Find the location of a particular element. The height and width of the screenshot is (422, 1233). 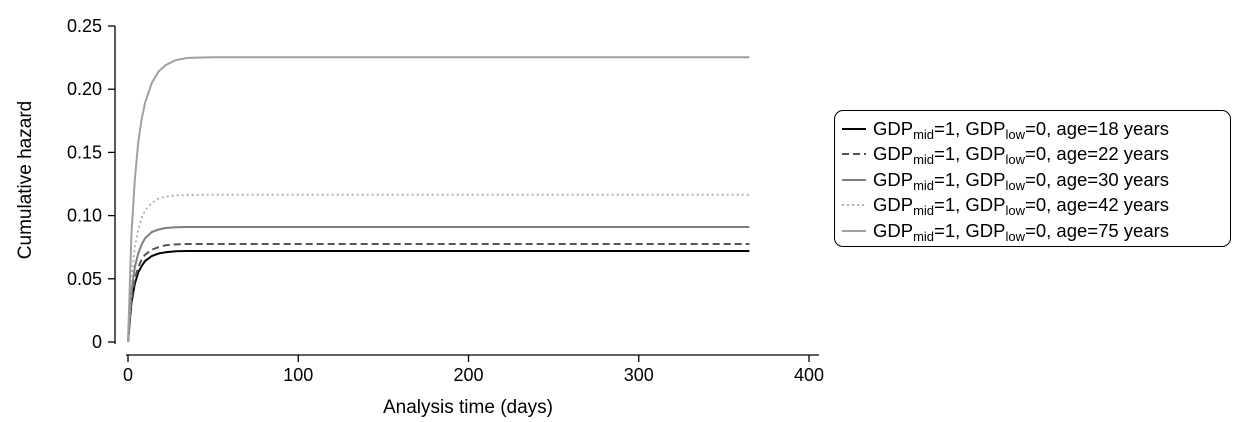

y-tick-label: 0 is located at coordinates (97, 342).